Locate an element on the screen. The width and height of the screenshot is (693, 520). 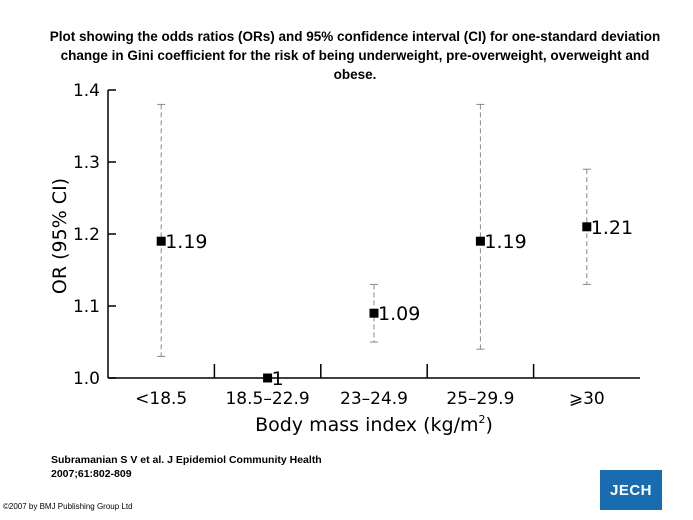
jech-logo: JECH is located at coordinates (631, 490).